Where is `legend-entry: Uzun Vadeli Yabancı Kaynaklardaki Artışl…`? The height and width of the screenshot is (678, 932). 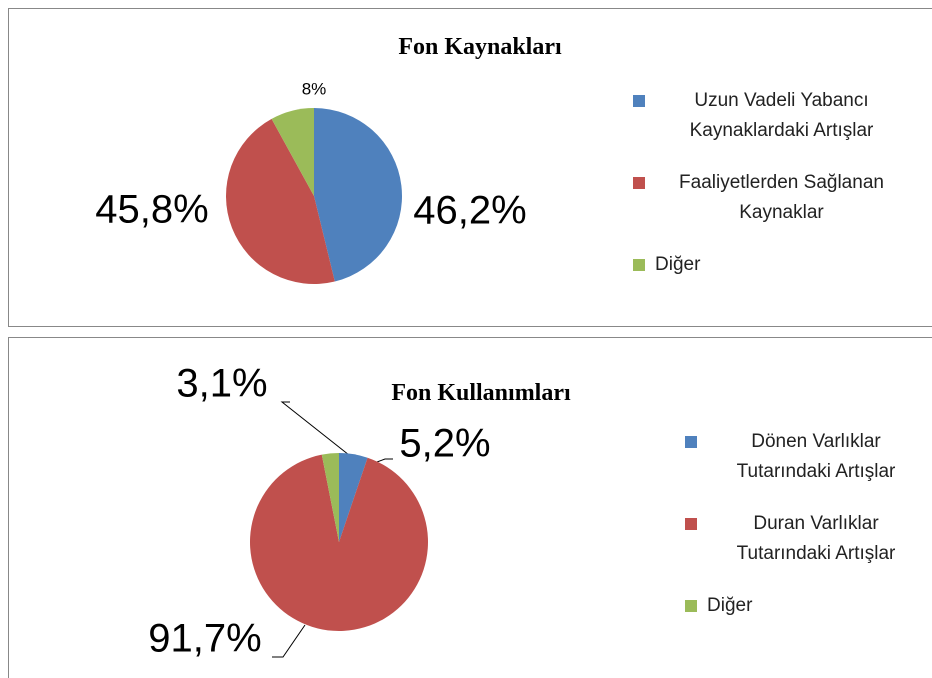
legend-entry: Uzun Vadeli Yabancı Kaynaklardaki Artışl… is located at coordinates (770, 116).